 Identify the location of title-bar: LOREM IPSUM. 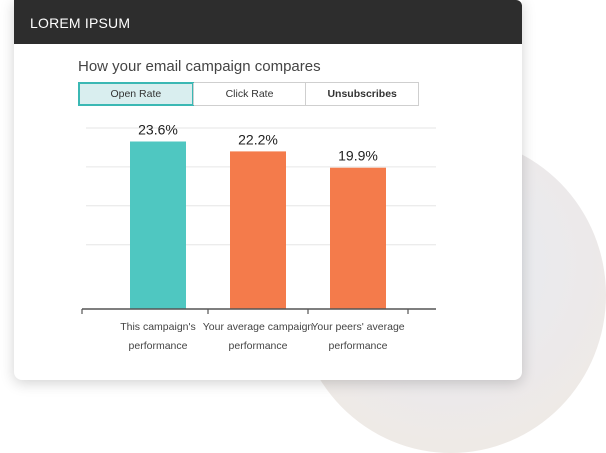
(268, 22).